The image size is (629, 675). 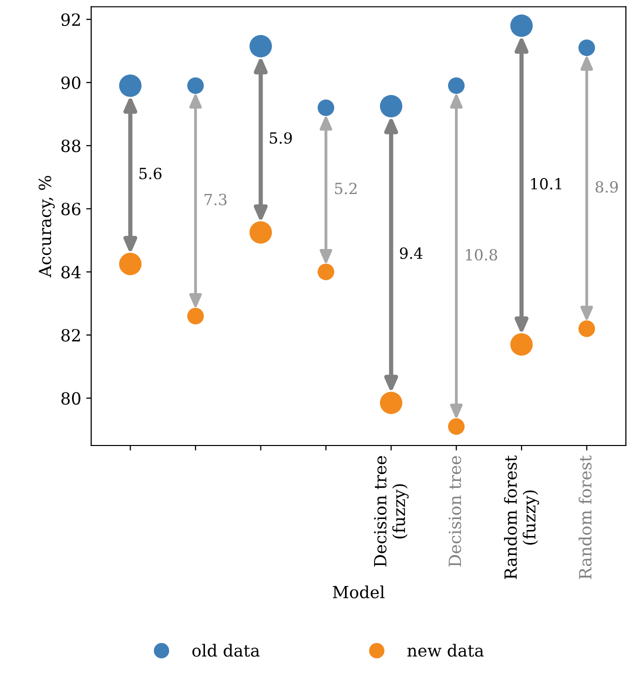 What do you see at coordinates (70, 83) in the screenshot?
I see `y-tick-label: 90` at bounding box center [70, 83].